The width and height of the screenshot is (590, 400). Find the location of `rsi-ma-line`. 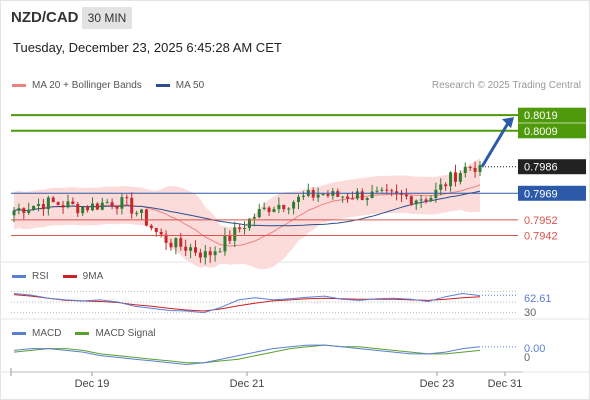

rsi-ma-line is located at coordinates (247, 303).